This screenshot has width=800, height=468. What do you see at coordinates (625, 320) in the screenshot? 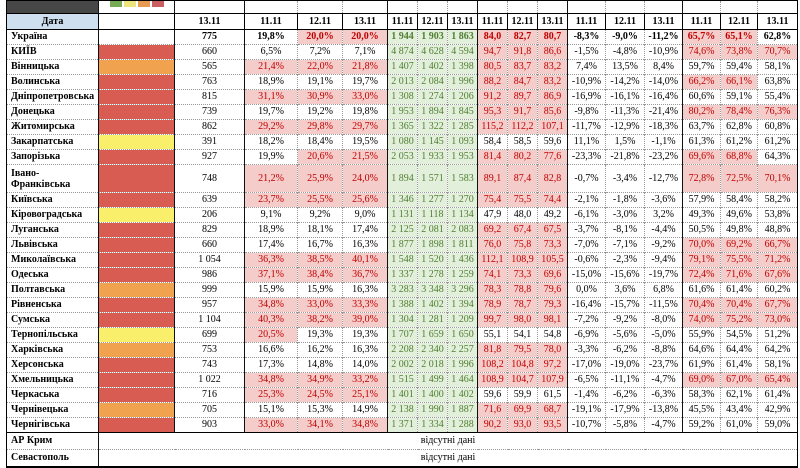
I see `value-cell: -9,2%` at bounding box center [625, 320].